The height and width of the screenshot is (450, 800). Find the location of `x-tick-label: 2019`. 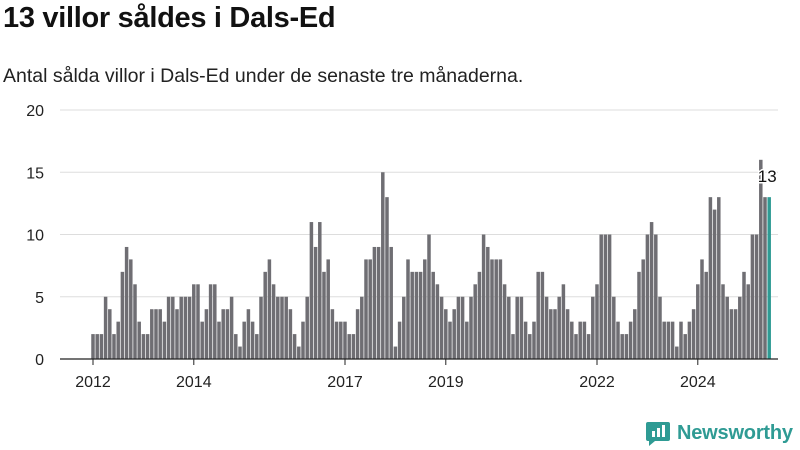

x-tick-label: 2019 is located at coordinates (446, 382).